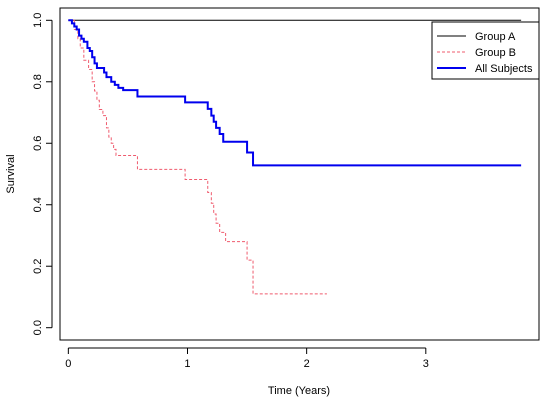  What do you see at coordinates (42, 174) in the screenshot?
I see `y-axis: 0.0 0.2 0.4 0.6 0.8 1.0` at bounding box center [42, 174].